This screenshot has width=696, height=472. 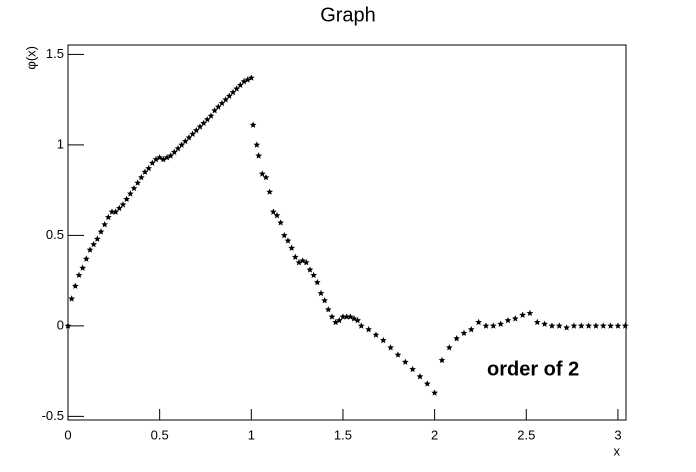 I want to click on y-tick-label: 0.5, so click(x=55, y=234).